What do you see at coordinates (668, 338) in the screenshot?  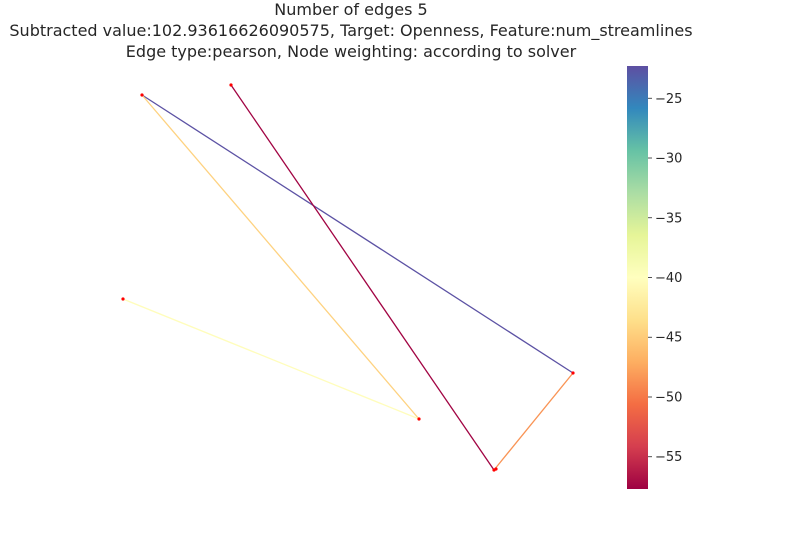 I see `colorbar-tick-label: −45` at bounding box center [668, 338].